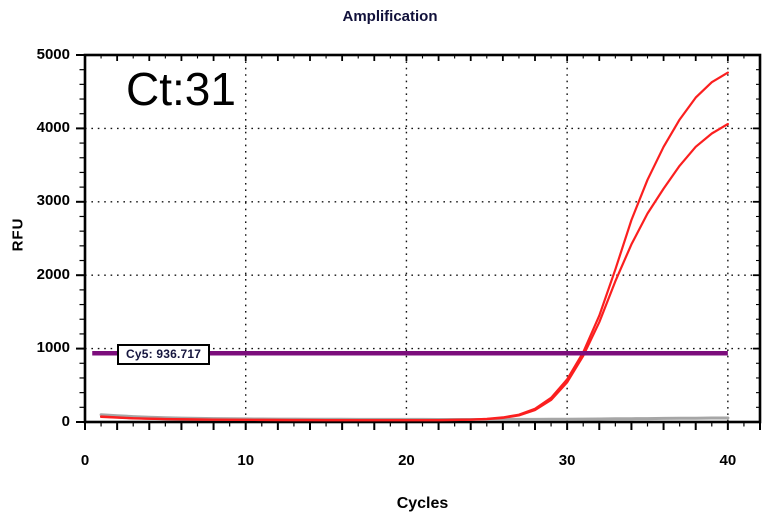 This screenshot has height=520, width=780. Describe the element at coordinates (53, 127) in the screenshot. I see `y-tick-label: 4000` at that location.